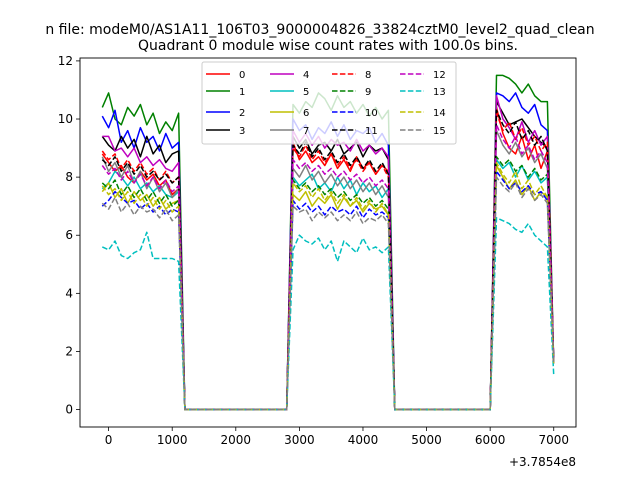 This screenshot has height=480, width=640. Describe the element at coordinates (363, 440) in the screenshot. I see `x-tick-label: 4000` at that location.